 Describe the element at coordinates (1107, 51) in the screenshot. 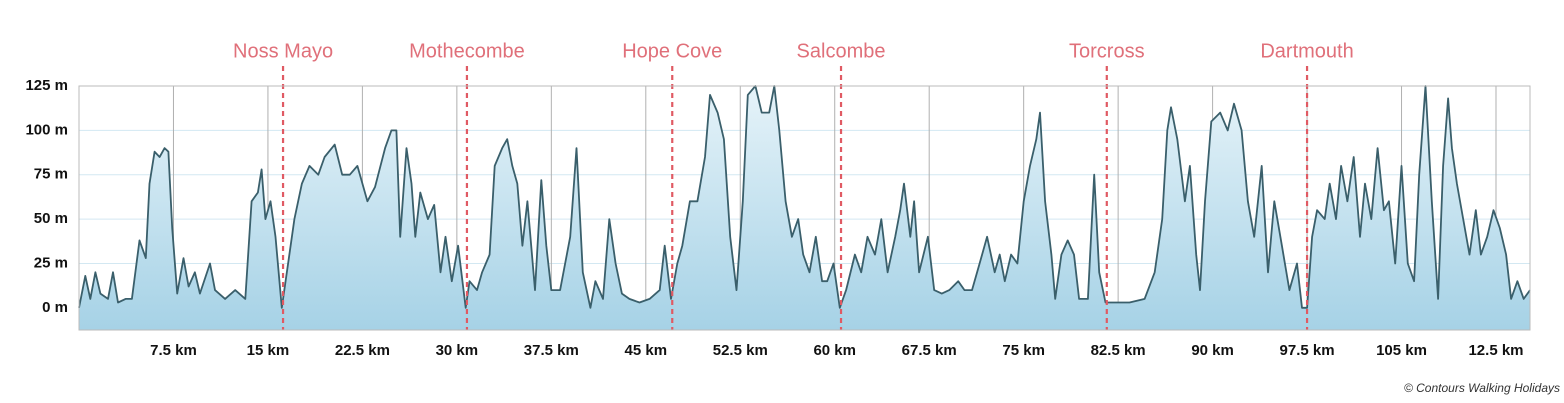

I see `town-label: Torcross` at that location.